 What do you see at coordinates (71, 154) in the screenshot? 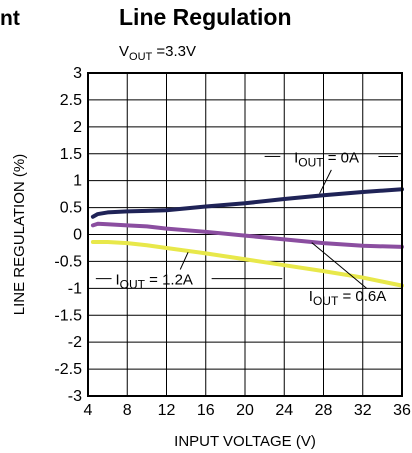
I see `y-tick-label: 1.5` at bounding box center [71, 154].